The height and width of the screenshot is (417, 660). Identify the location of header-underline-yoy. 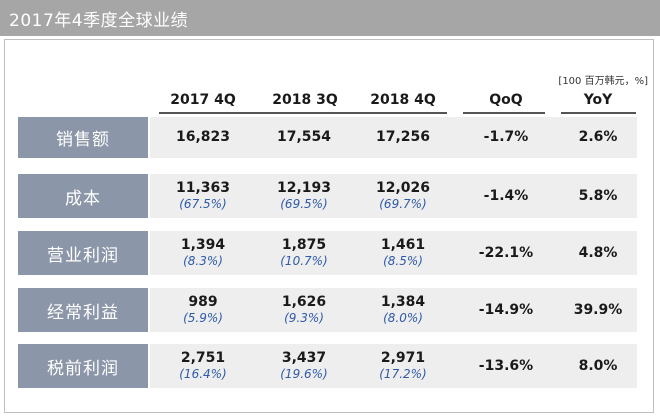
(598, 113).